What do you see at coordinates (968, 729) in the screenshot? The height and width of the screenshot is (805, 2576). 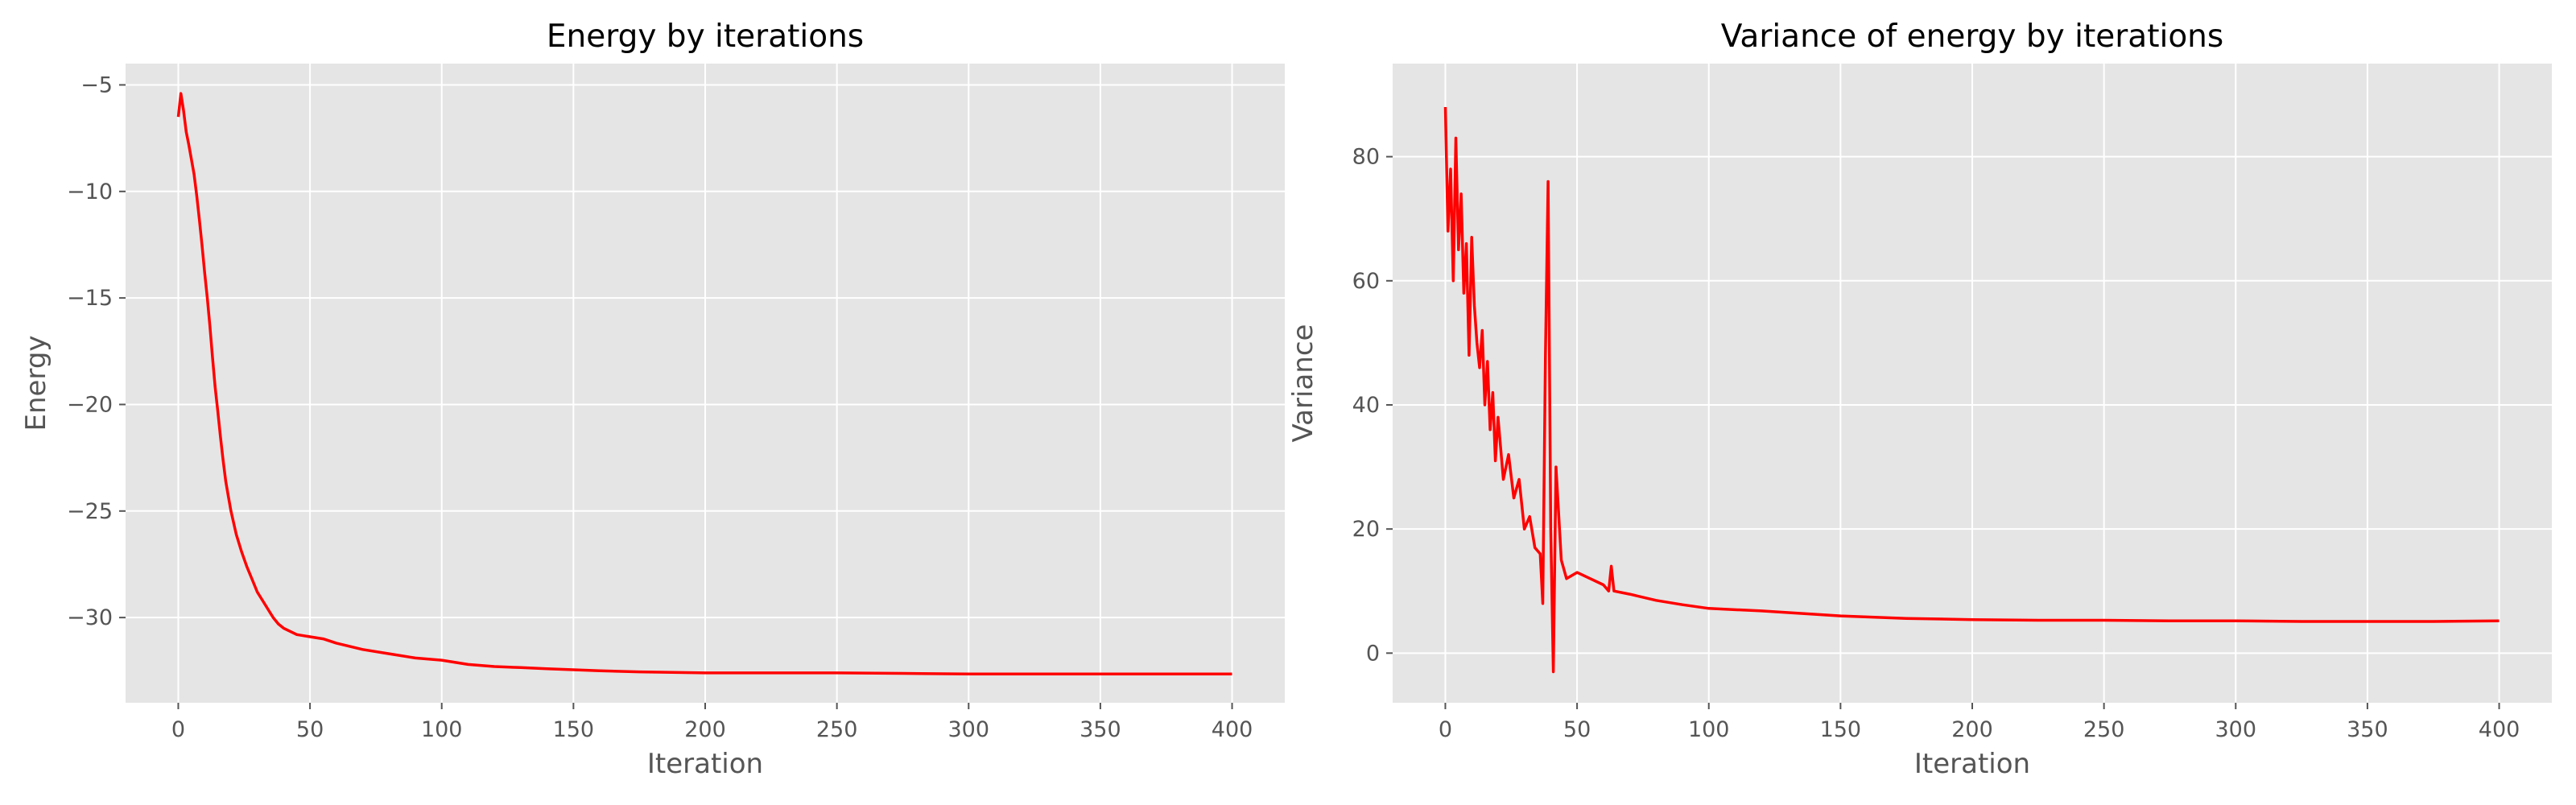 I see `energy-x-tick-label: 300` at bounding box center [968, 729].